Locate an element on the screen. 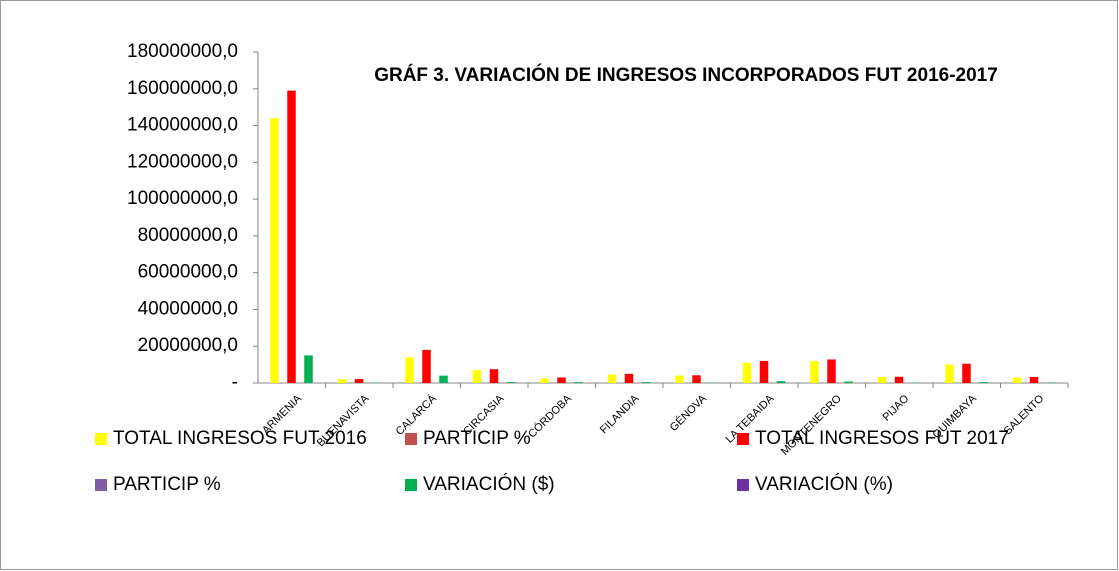 The image size is (1119, 571). y-tick-label: 80000000,0 is located at coordinates (188, 235).